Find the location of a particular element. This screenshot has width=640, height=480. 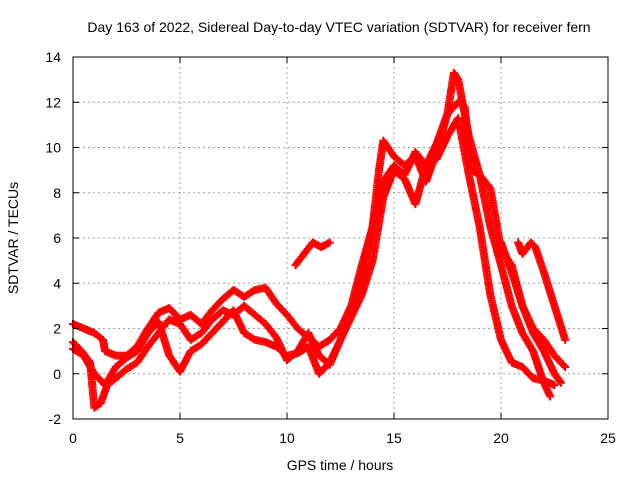

y-tick-label: 14 is located at coordinates (53, 57).